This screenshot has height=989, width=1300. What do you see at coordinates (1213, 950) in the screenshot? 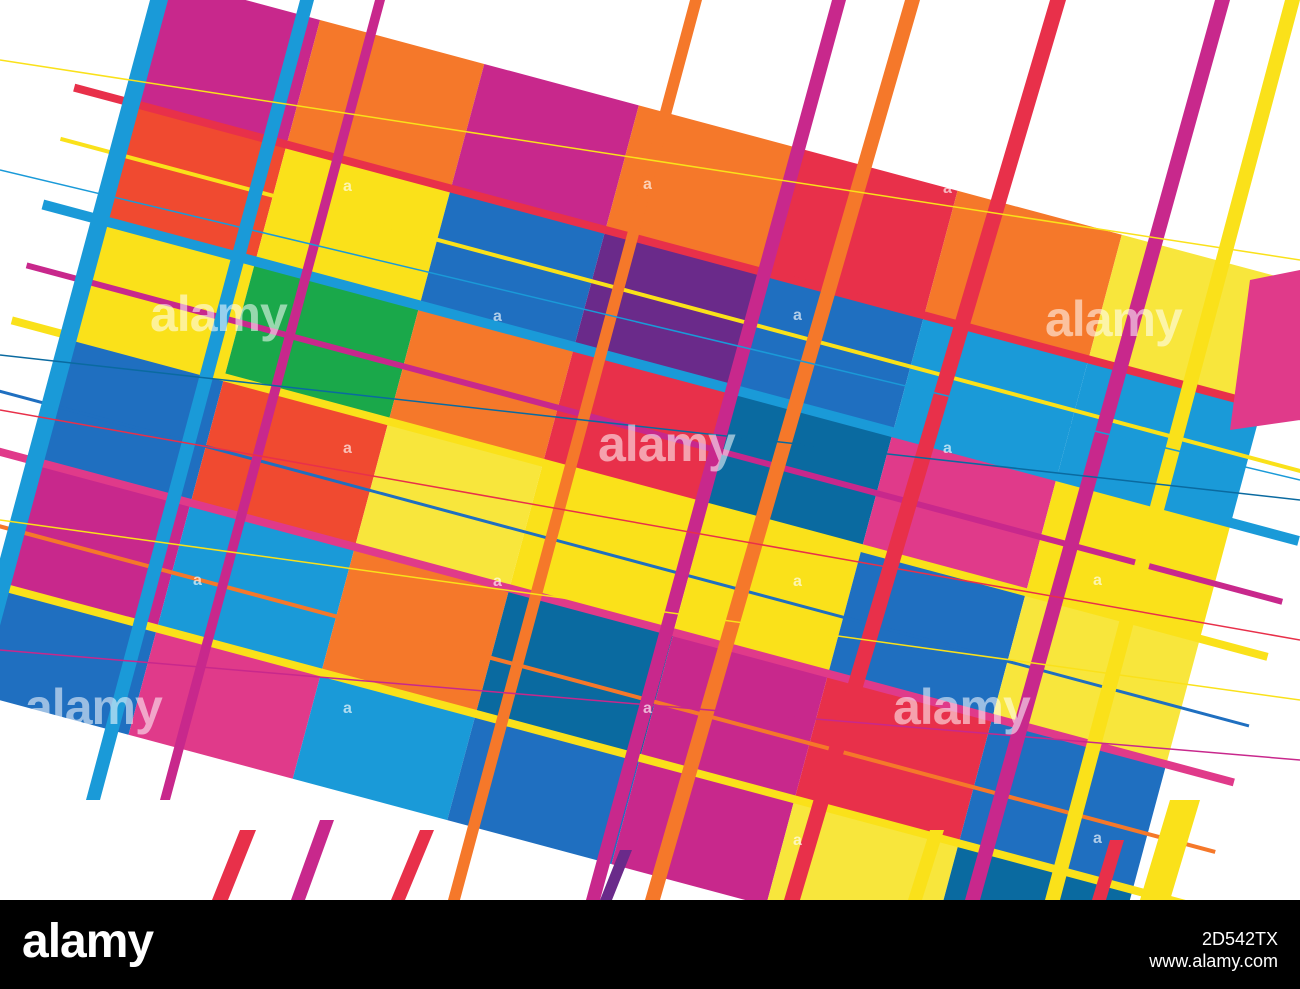
I see `footer-image-info: 2D542TX www.alamy.com` at bounding box center [1213, 950].